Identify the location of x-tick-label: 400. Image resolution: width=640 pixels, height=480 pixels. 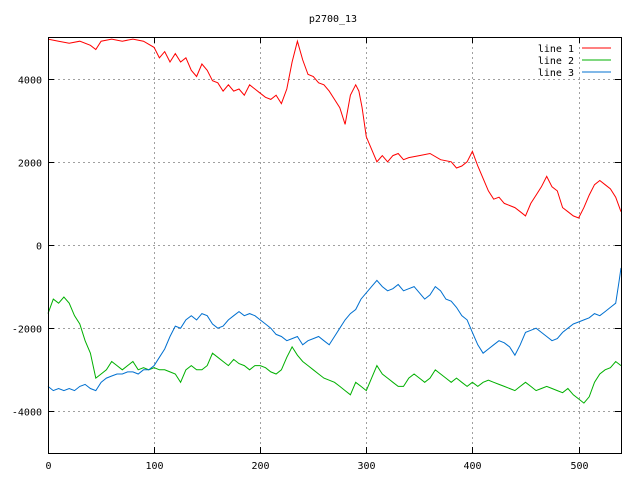
(472, 466).